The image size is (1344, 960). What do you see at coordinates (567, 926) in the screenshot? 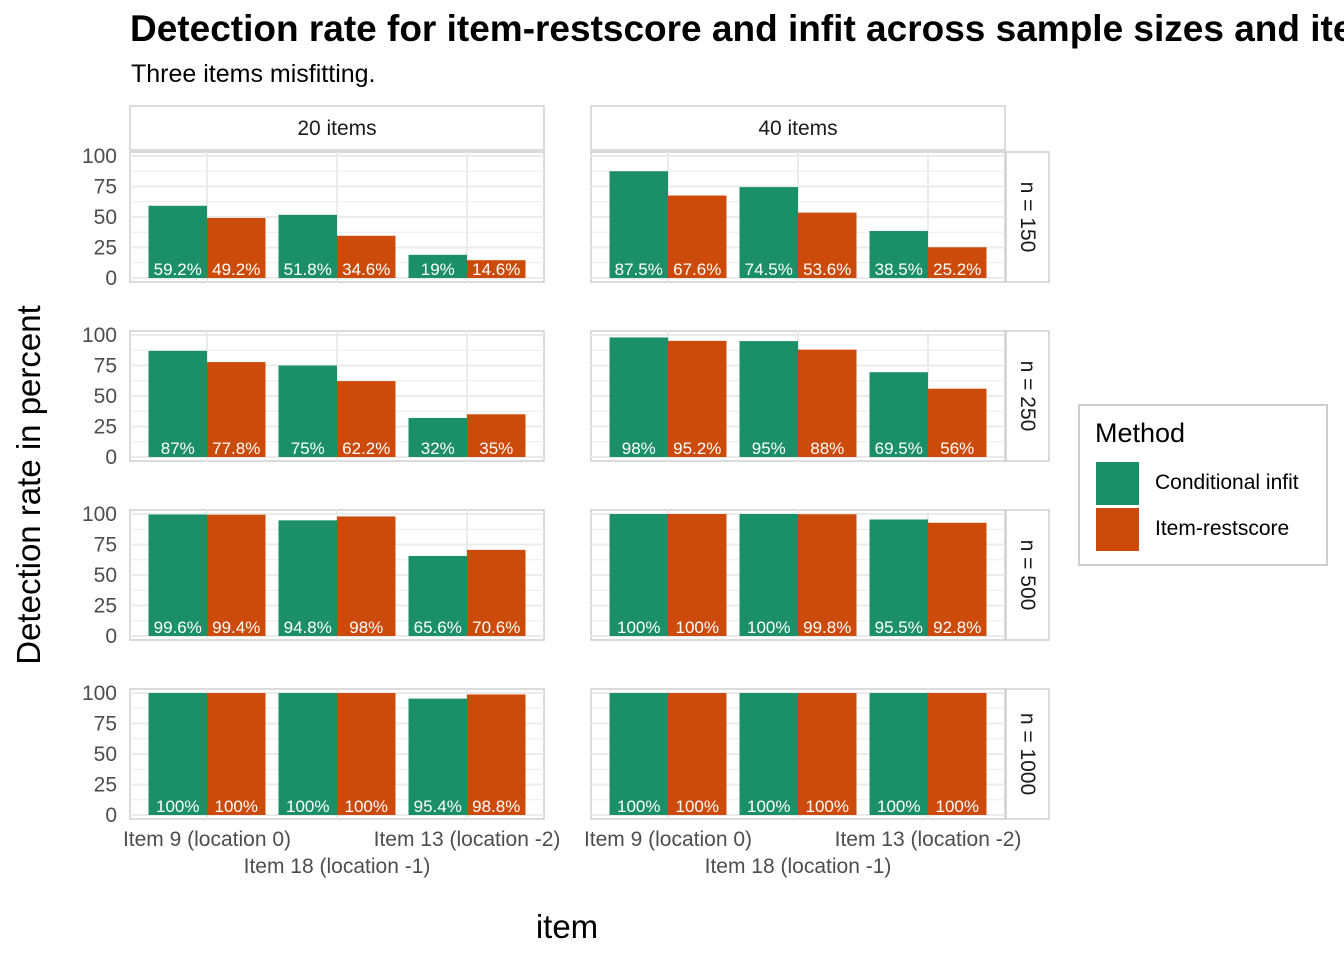
I see `x-axis-title: item` at bounding box center [567, 926].